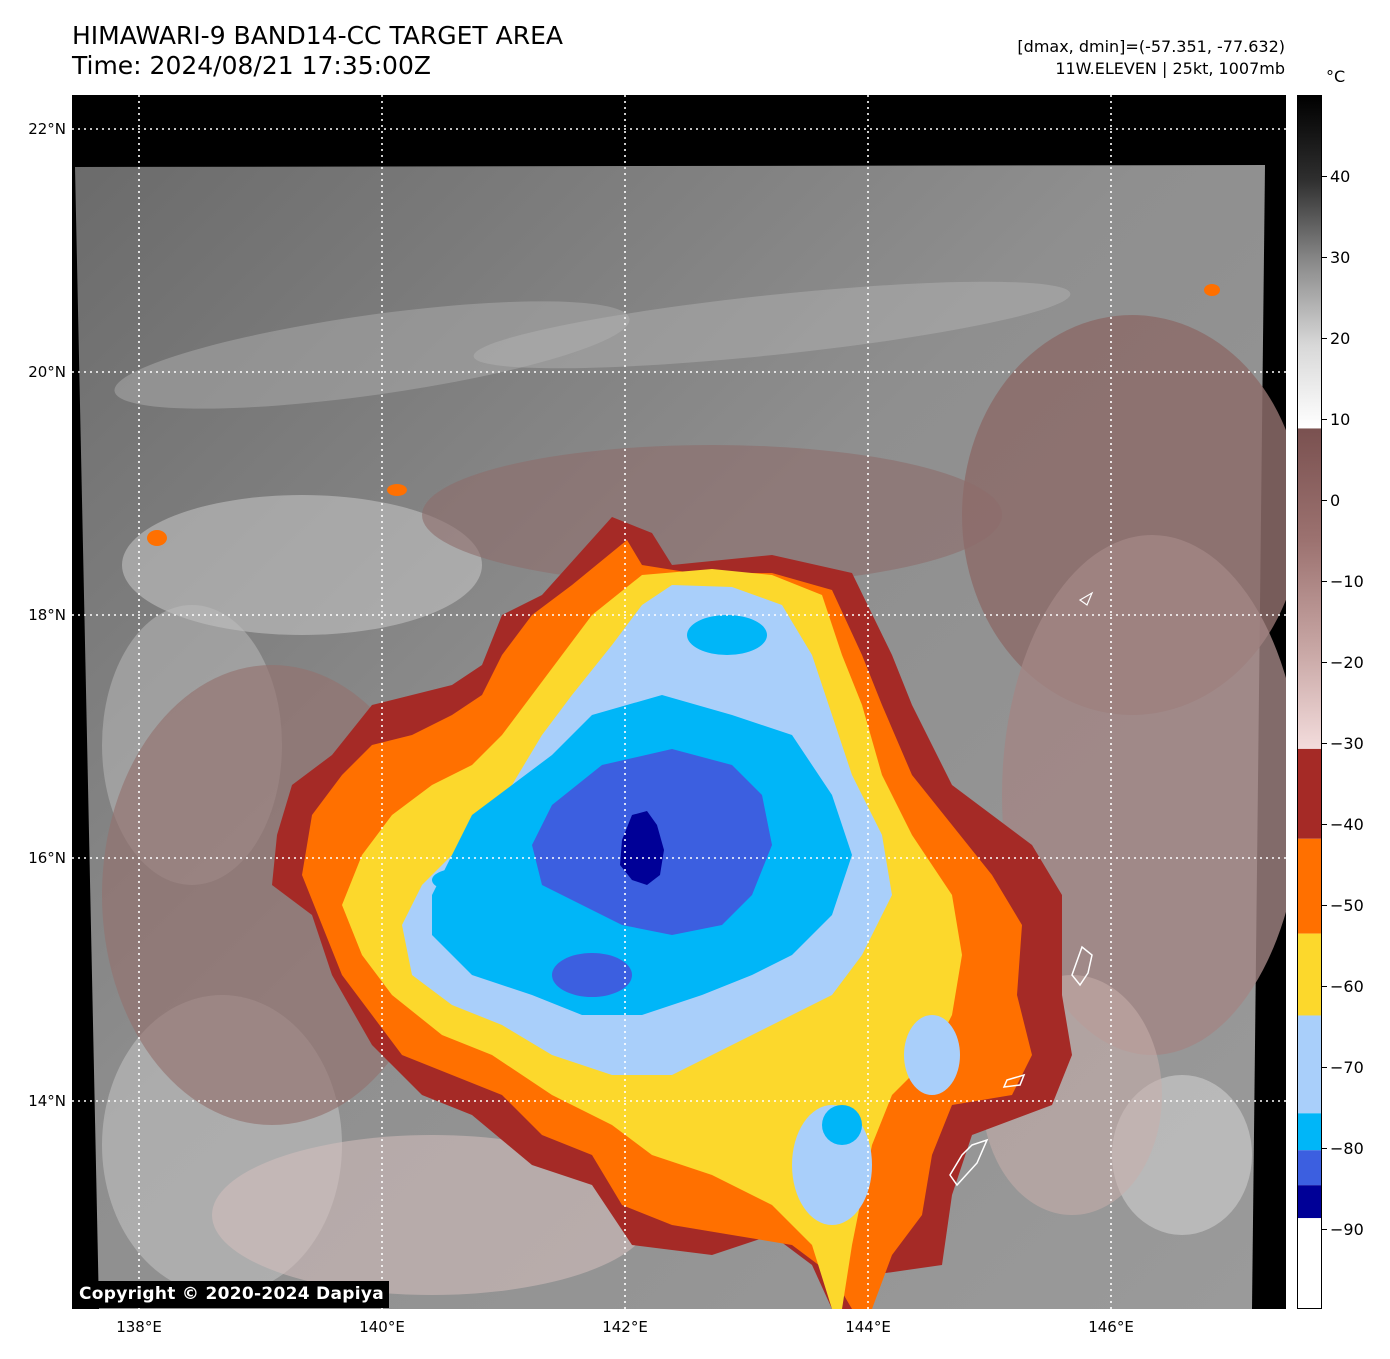 Image resolution: width=1390 pixels, height=1359 pixels. Describe the element at coordinates (1340, 338) in the screenshot. I see `colorbar-label-20: 20` at that location.